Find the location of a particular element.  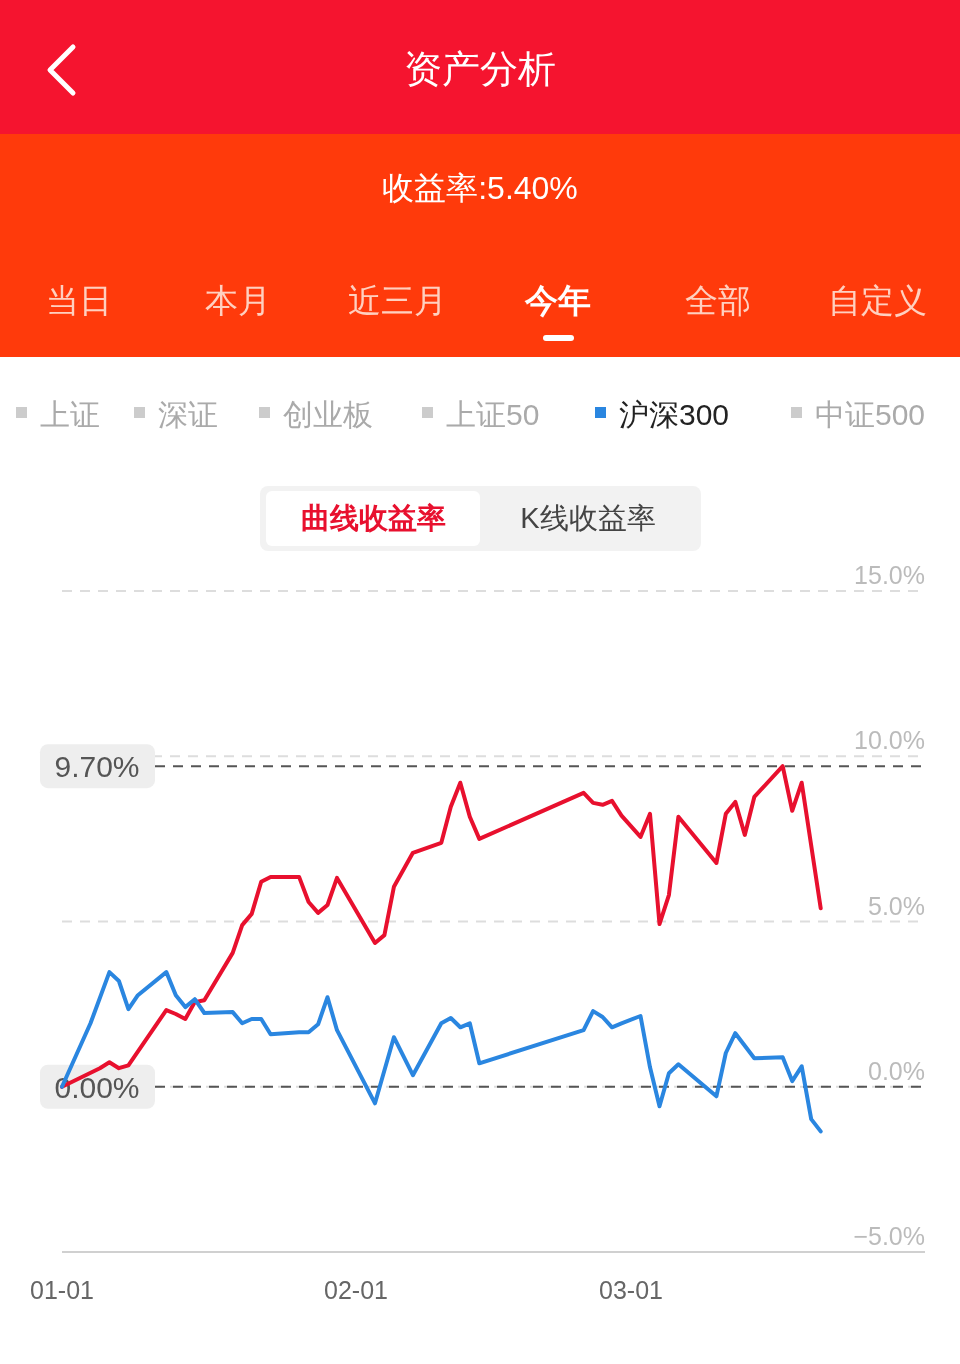

ref-line-label: 9.70% is located at coordinates (97, 767).